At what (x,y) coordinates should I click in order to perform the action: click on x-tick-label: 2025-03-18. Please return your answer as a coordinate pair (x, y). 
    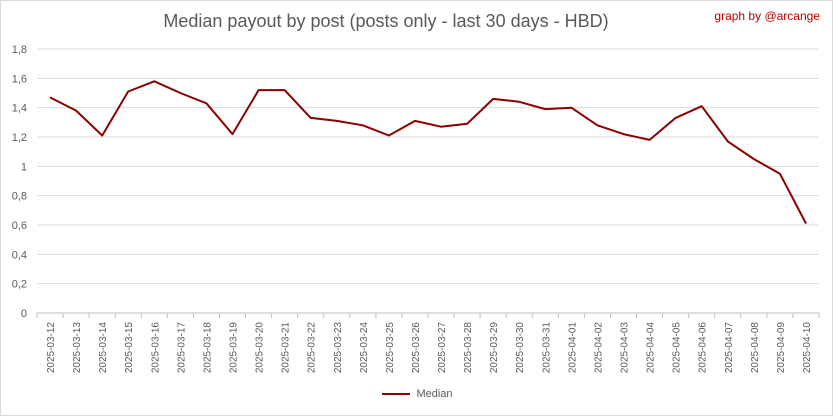
    Looking at the image, I should click on (207, 348).